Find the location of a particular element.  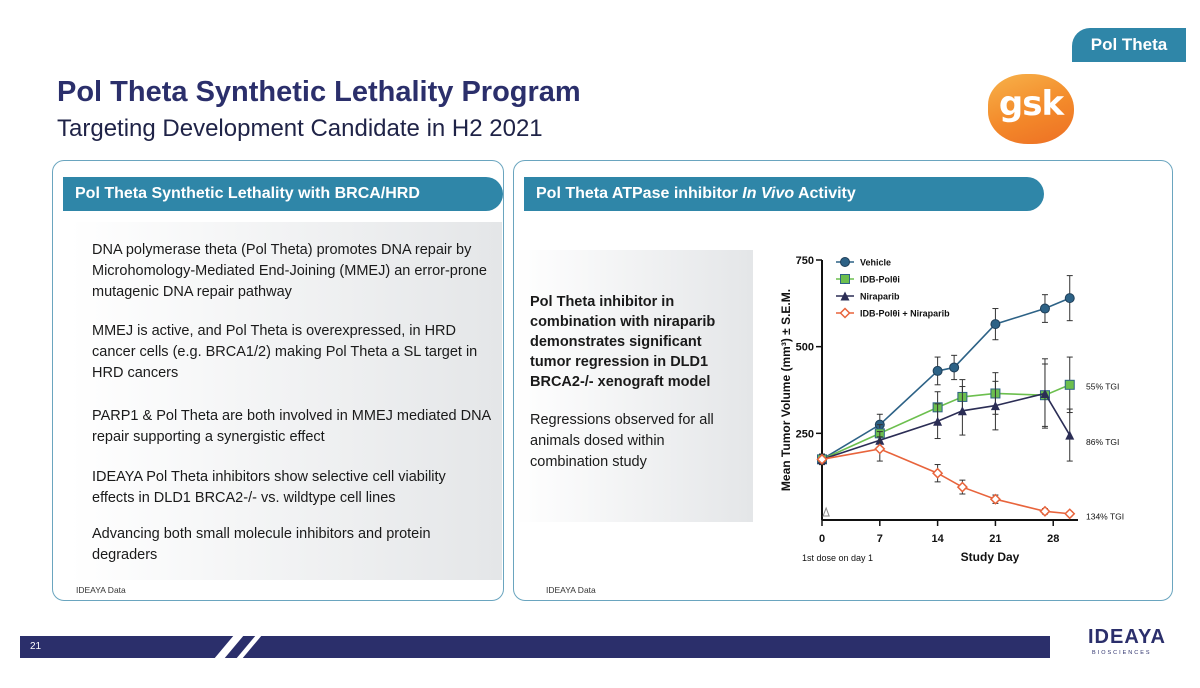

y-tick-label: 750 is located at coordinates (805, 261).